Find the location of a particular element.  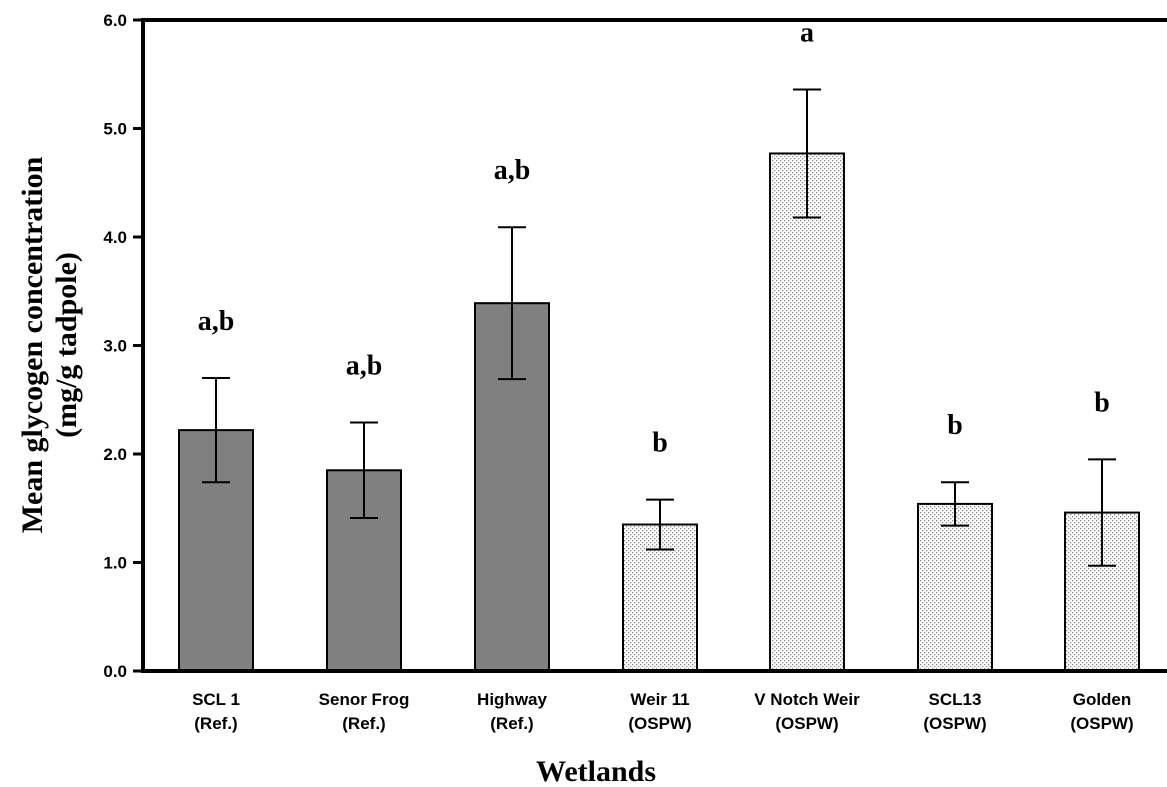

significance-letter: a is located at coordinates (807, 32).